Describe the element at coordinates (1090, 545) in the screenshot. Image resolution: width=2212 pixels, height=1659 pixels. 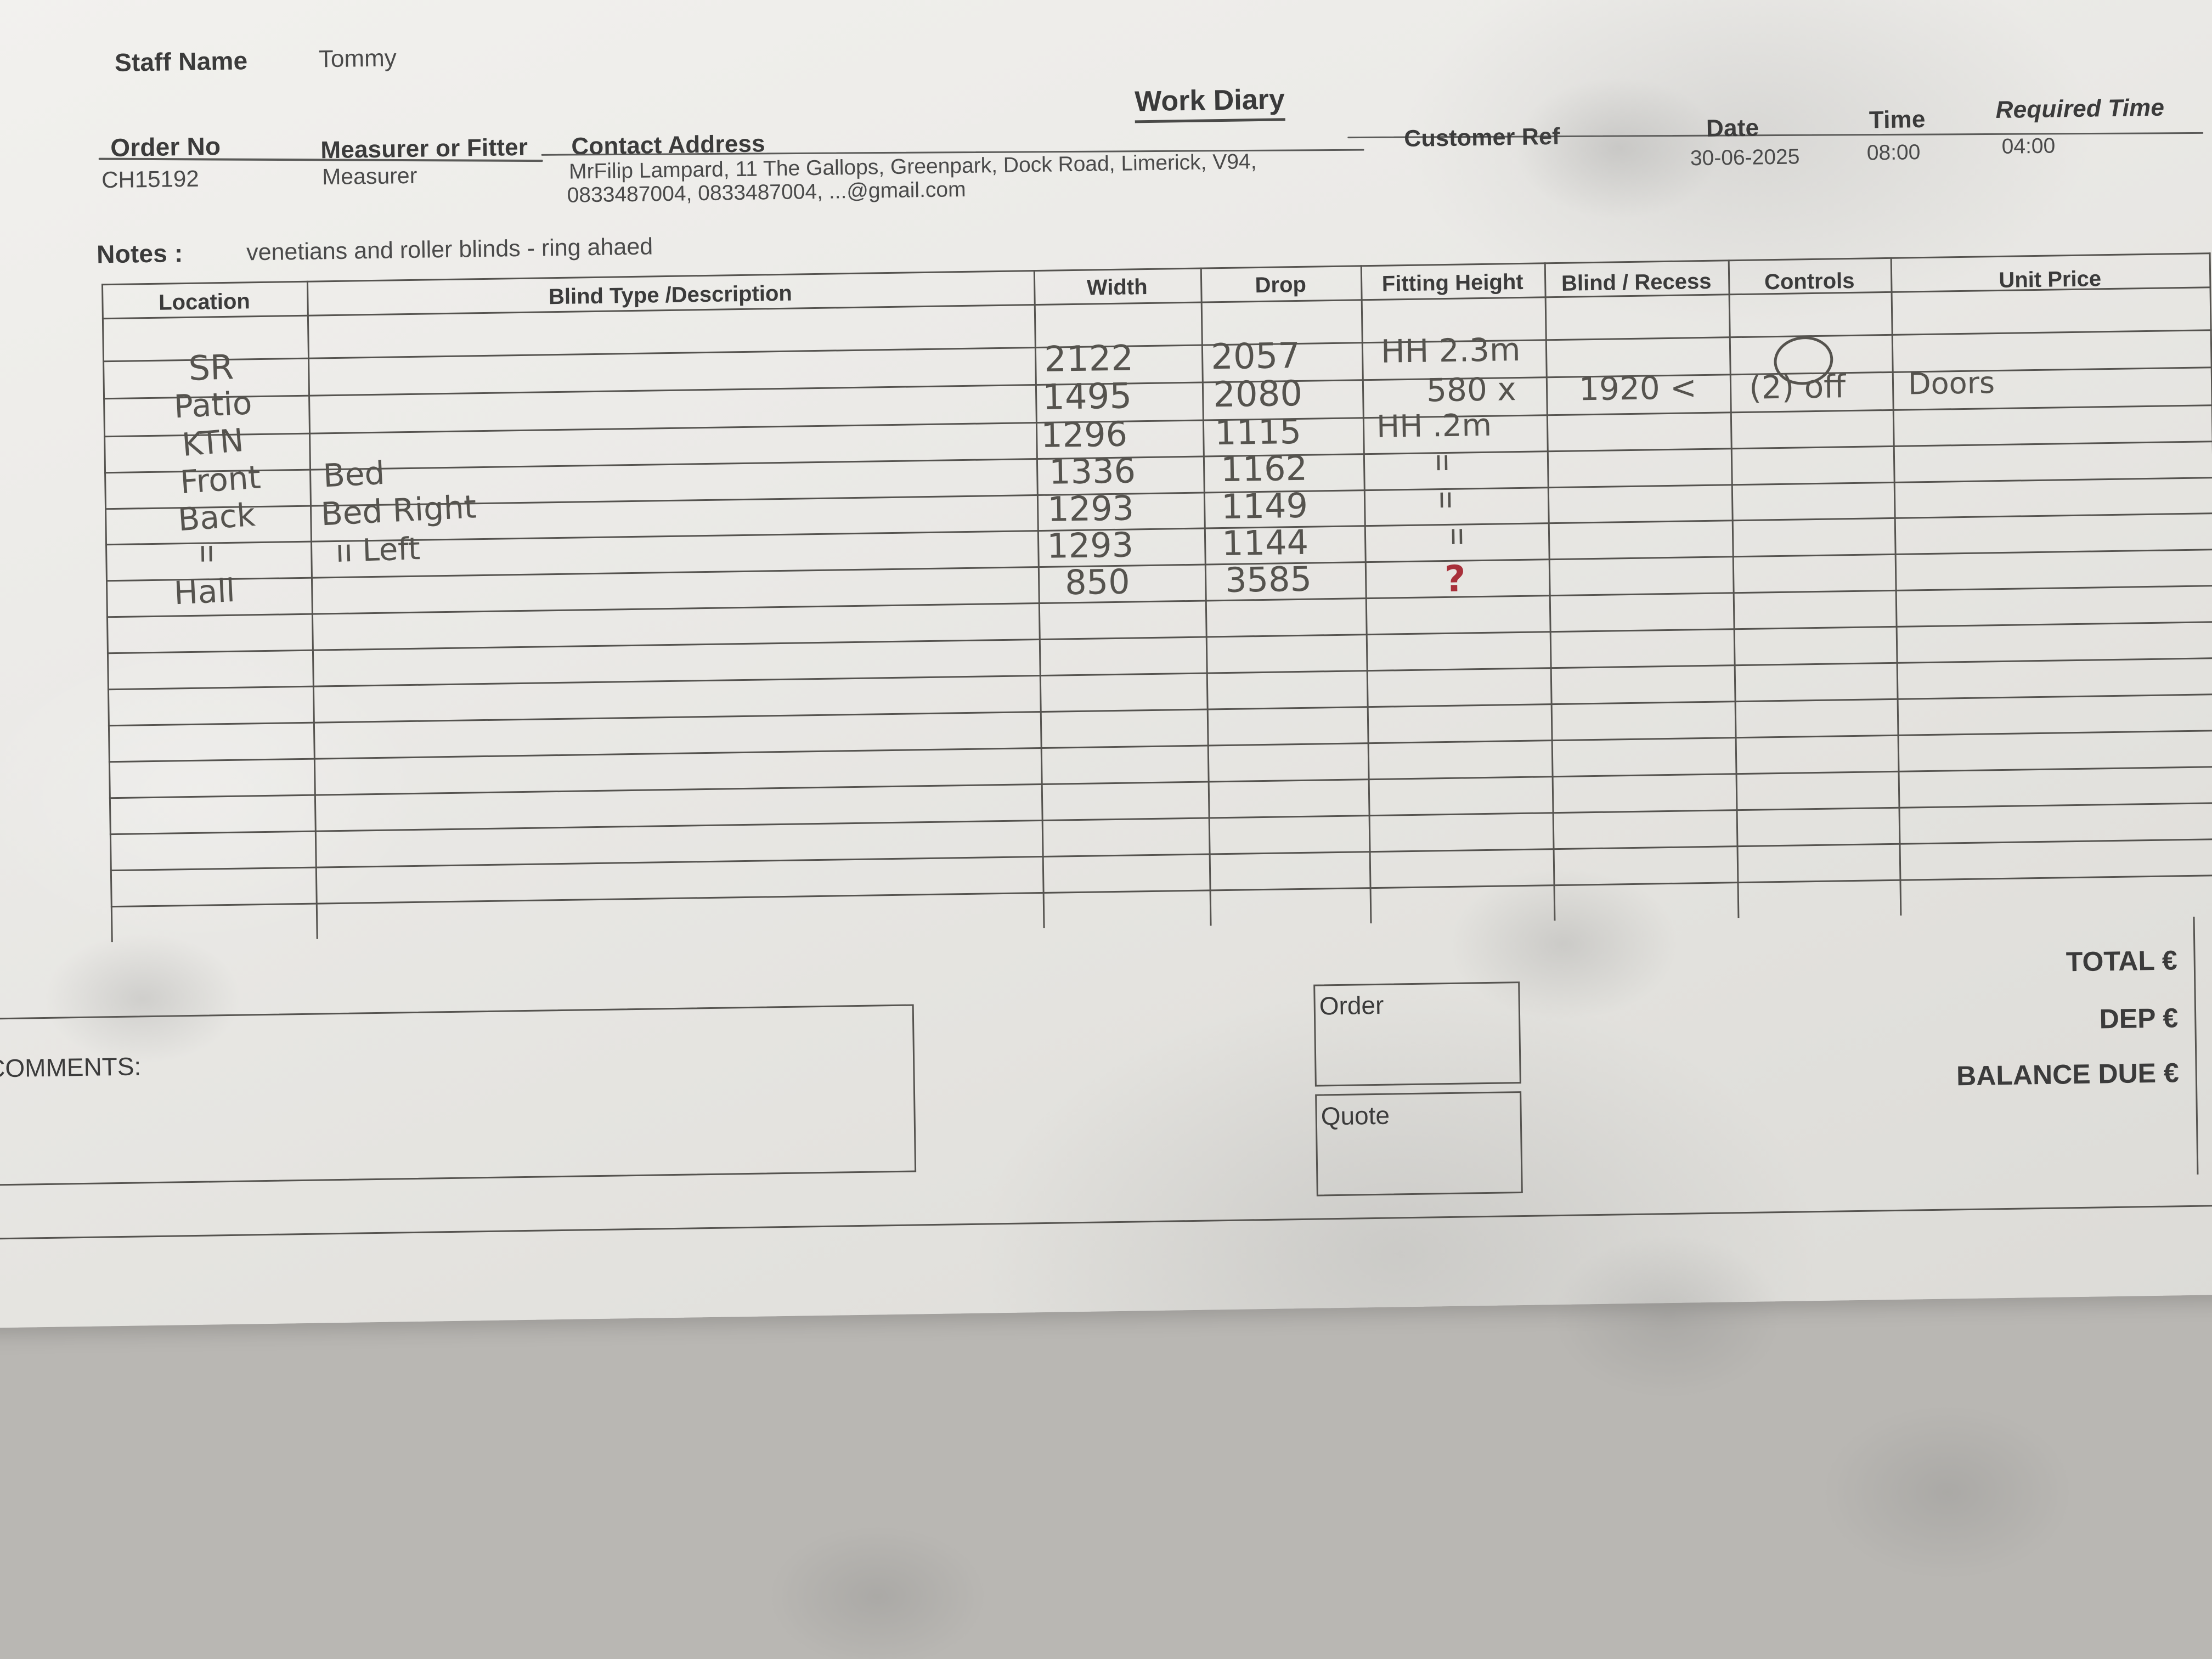
I see `cell-width-row6: 1293` at that location.